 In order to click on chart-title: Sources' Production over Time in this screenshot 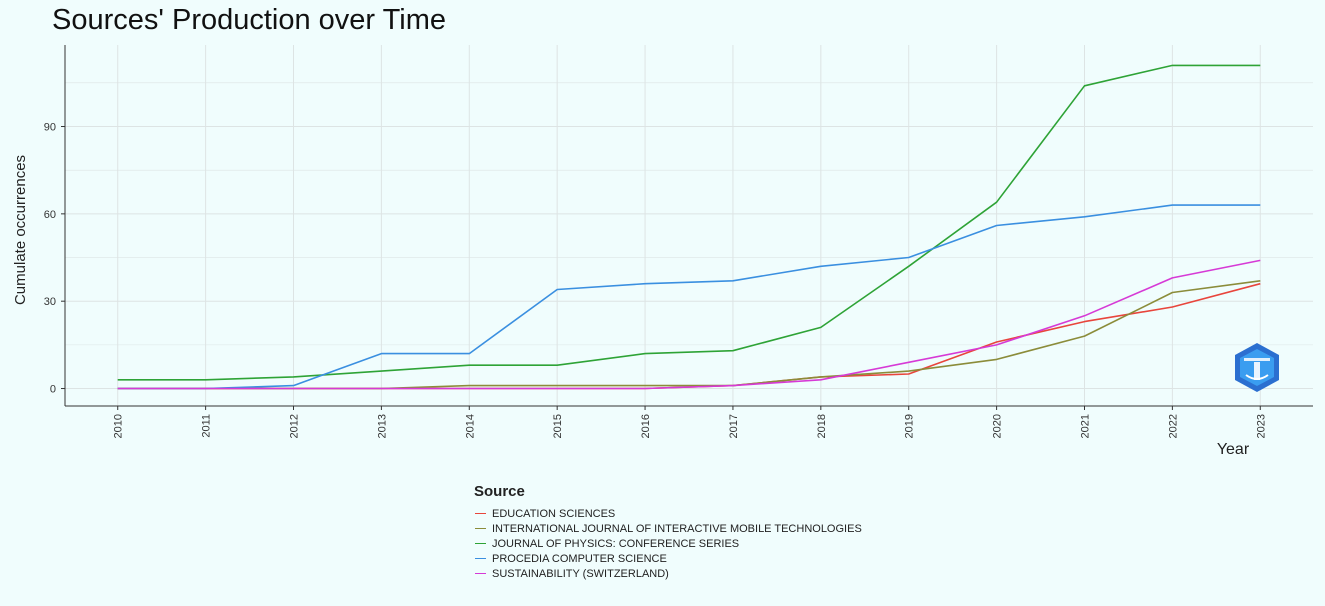, I will do `click(249, 20)`.